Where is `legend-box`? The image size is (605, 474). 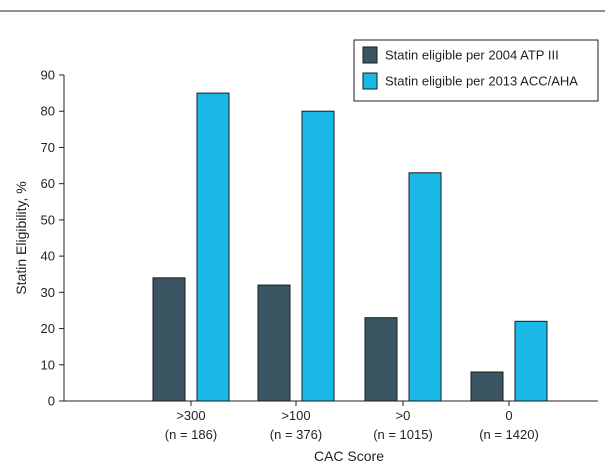 legend-box is located at coordinates (476, 70).